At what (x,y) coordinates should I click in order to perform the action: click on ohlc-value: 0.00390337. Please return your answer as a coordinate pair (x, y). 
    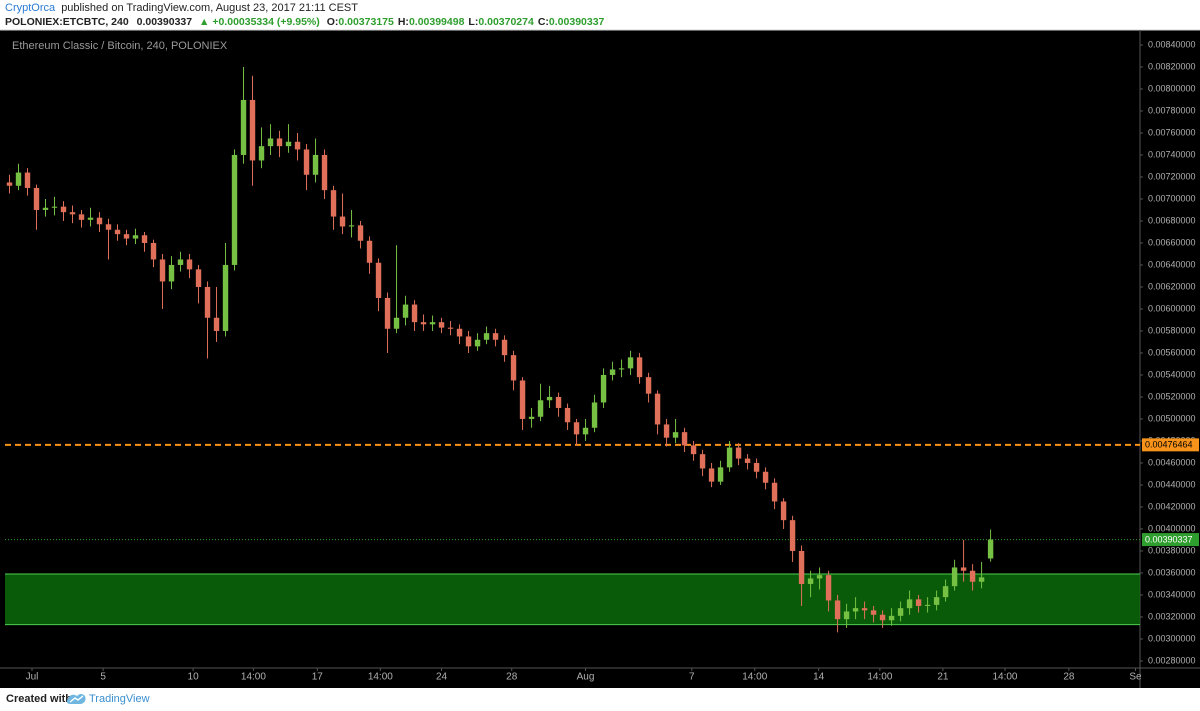
    Looking at the image, I should click on (577, 22).